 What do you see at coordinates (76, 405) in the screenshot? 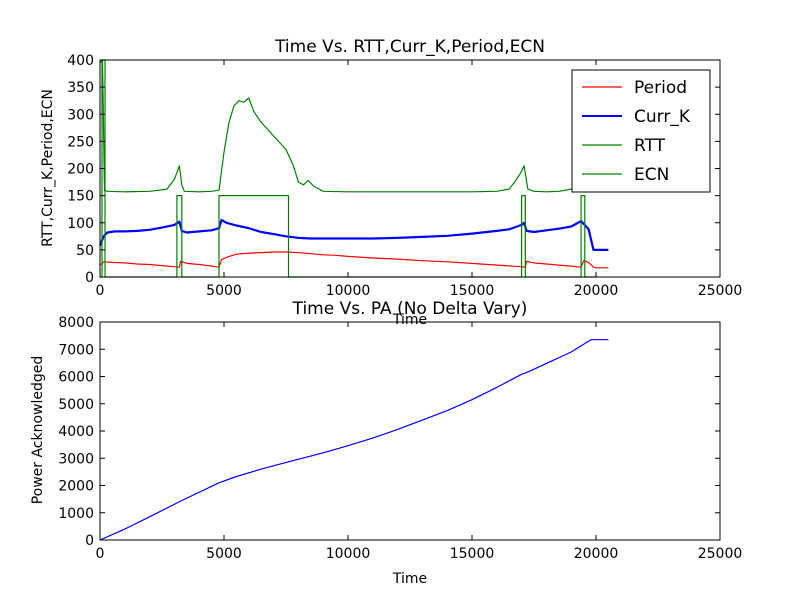
I see `y-tick-label: 5000` at bounding box center [76, 405].